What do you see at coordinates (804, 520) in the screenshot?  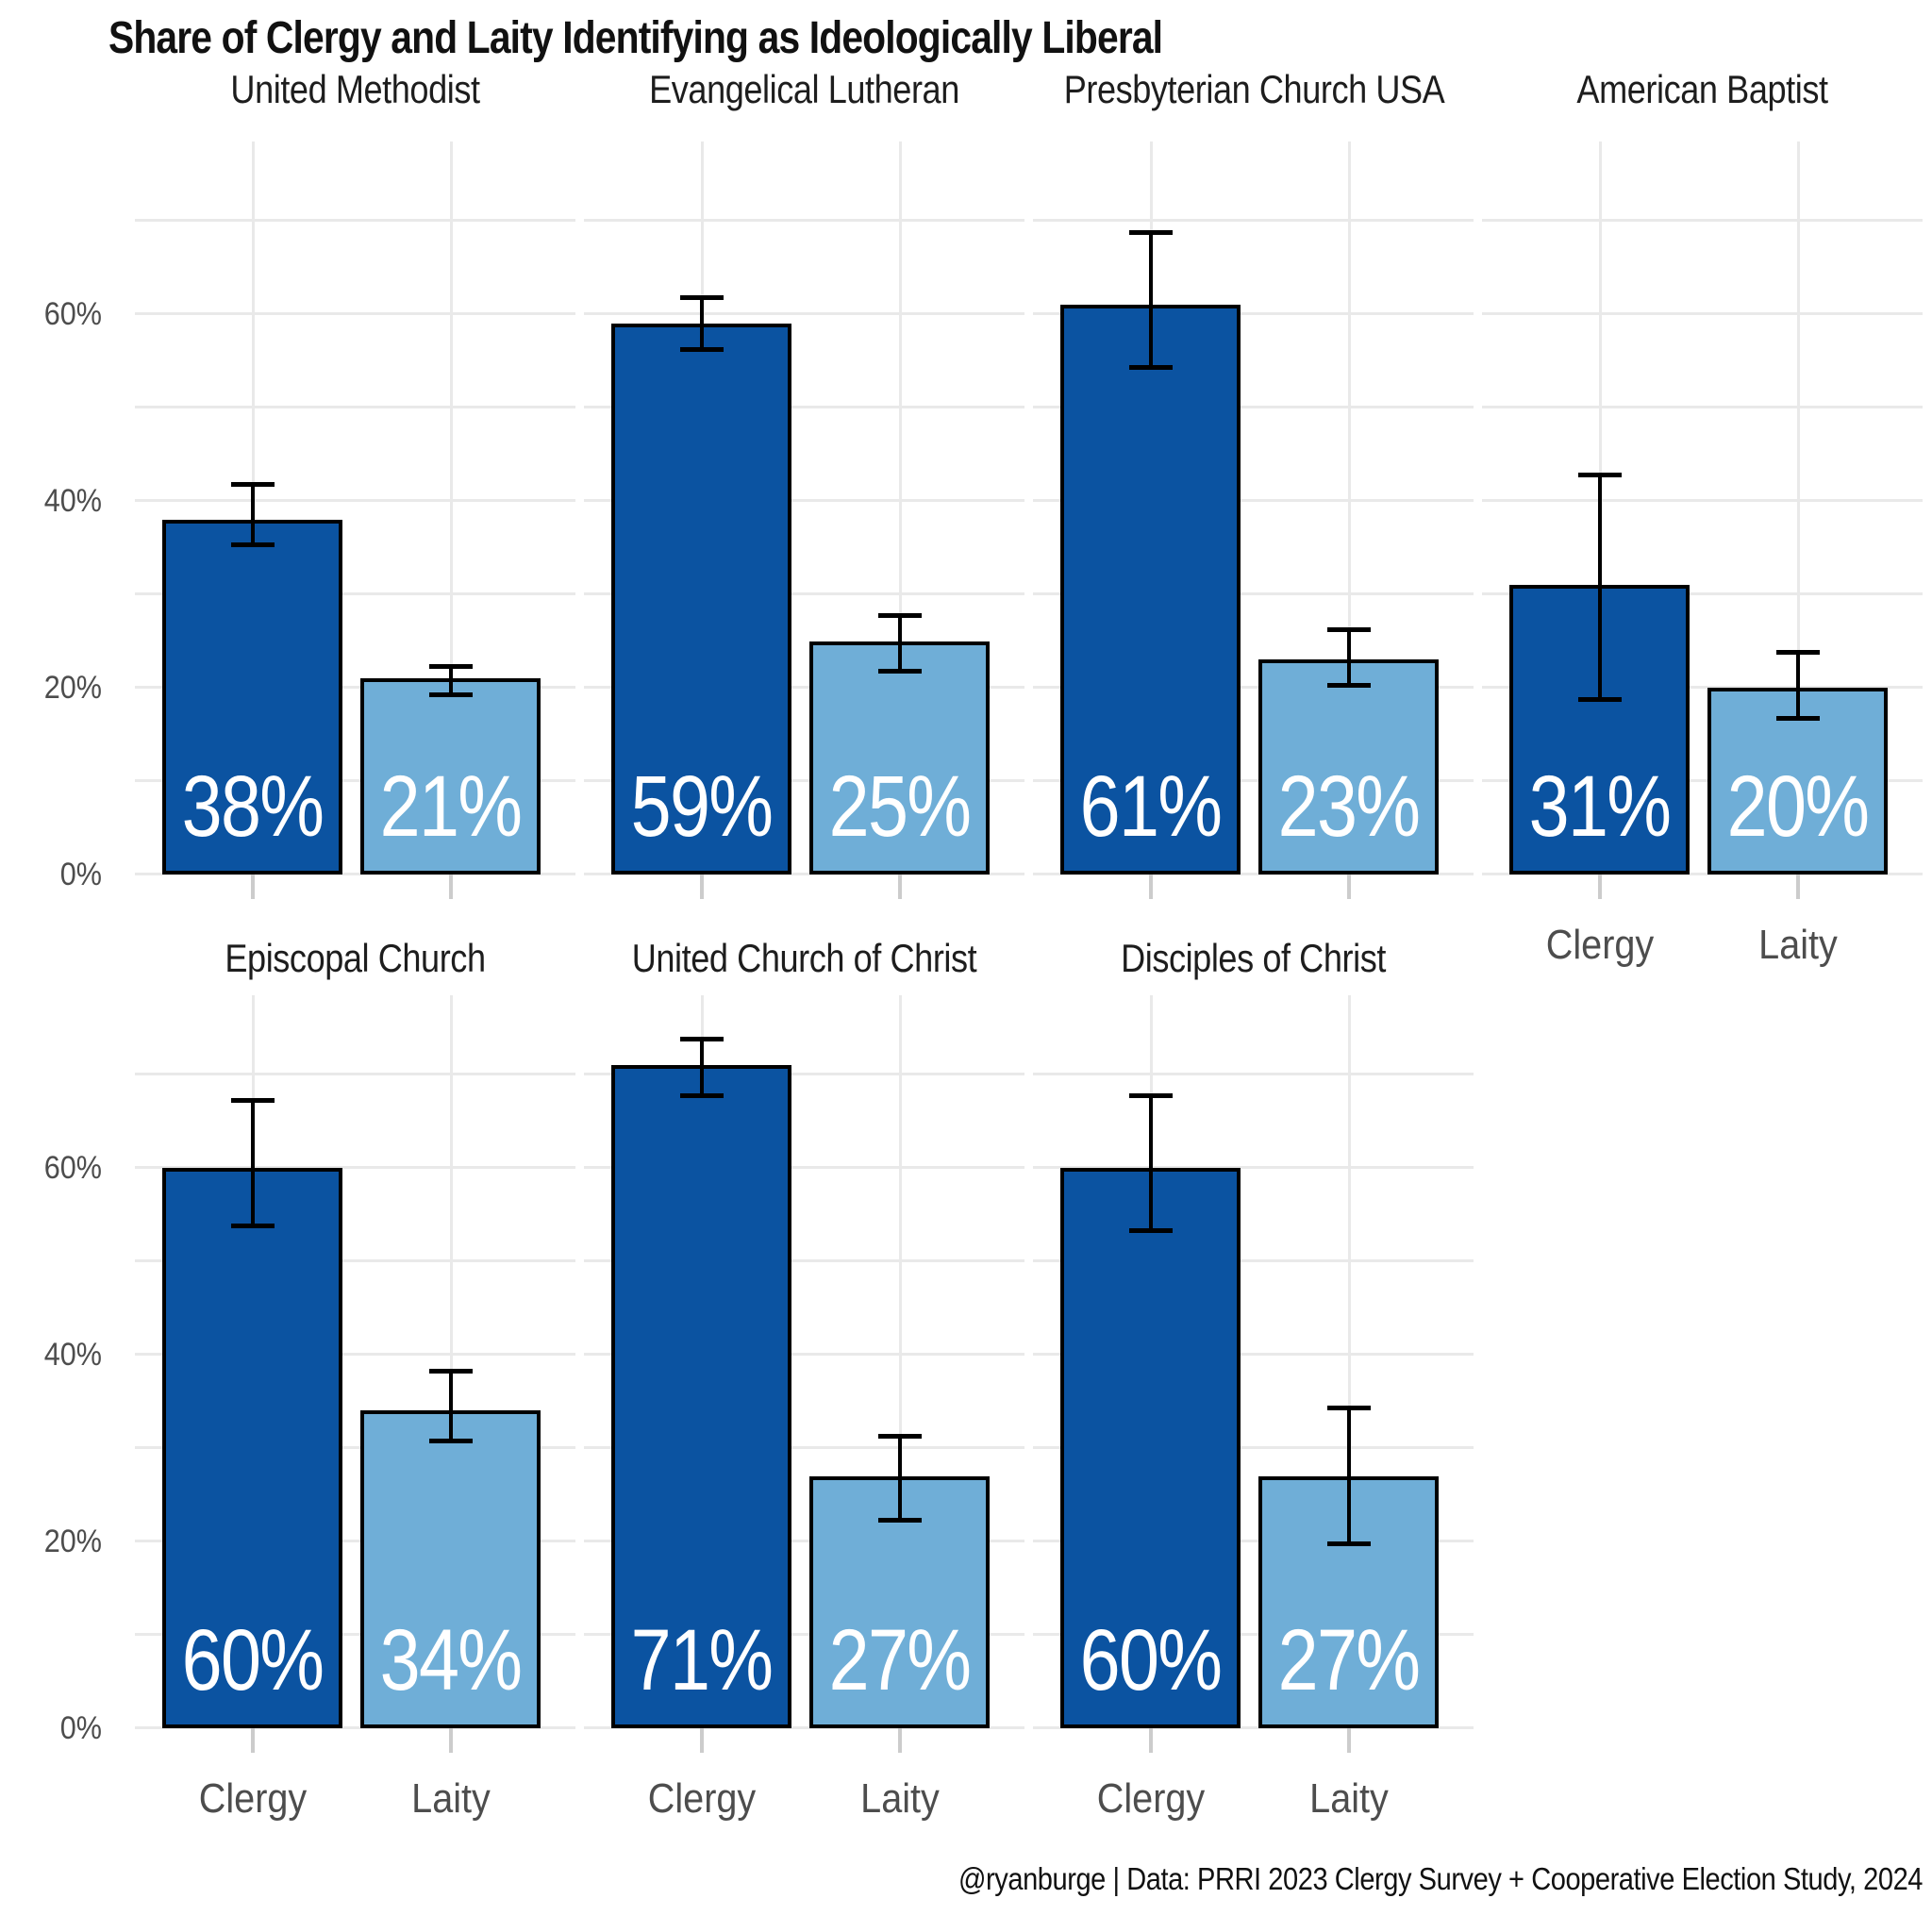 I see `facet-panel: 59% 25%` at bounding box center [804, 520].